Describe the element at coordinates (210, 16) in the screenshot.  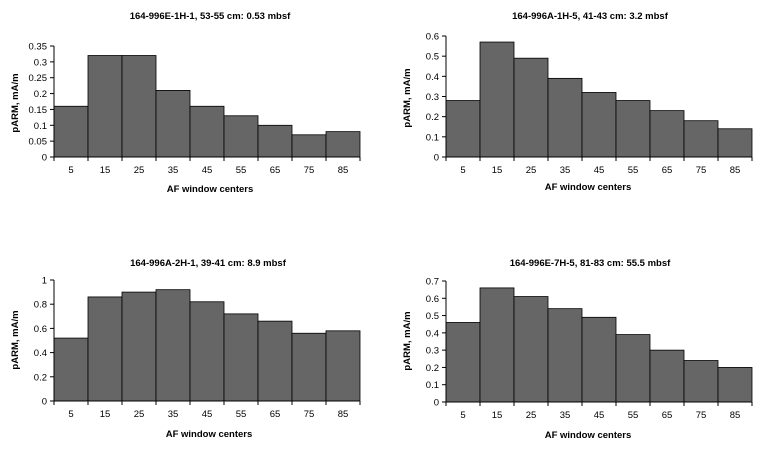
I see `chart-title: 164-996E-1H-1, 53-55 cm: 0.53 mbsf` at that location.